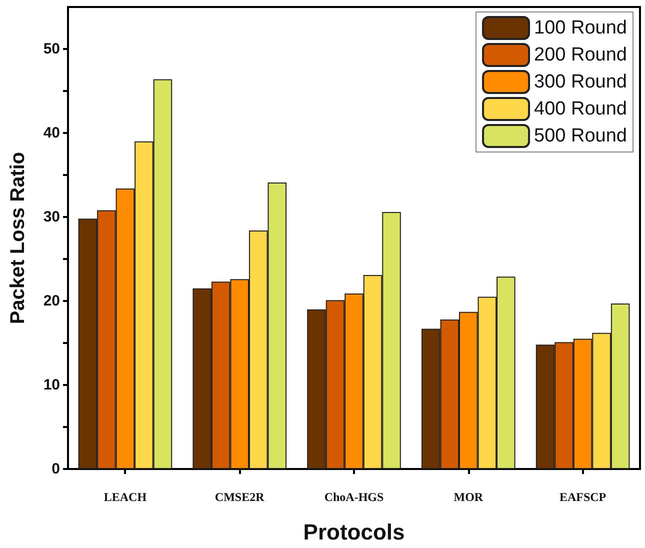  What do you see at coordinates (469, 497) in the screenshot?
I see `x-tick-label: MOR` at bounding box center [469, 497].